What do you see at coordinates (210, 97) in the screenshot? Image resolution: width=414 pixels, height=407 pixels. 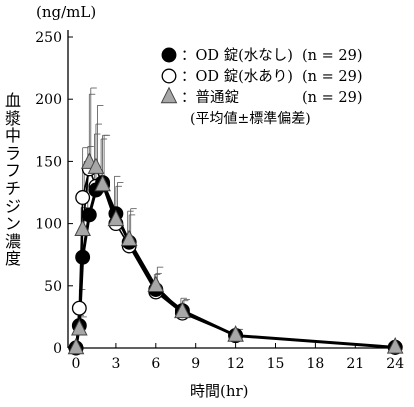 I see `legend-label: ：普通錠` at bounding box center [210, 97].